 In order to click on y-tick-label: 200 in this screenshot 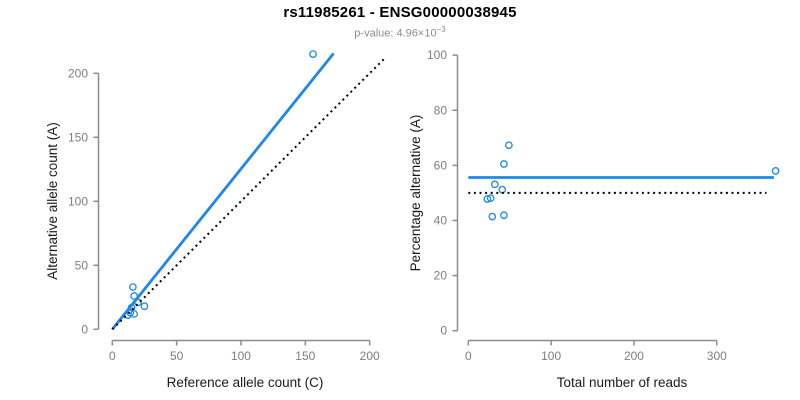, I will do `click(78, 73)`.